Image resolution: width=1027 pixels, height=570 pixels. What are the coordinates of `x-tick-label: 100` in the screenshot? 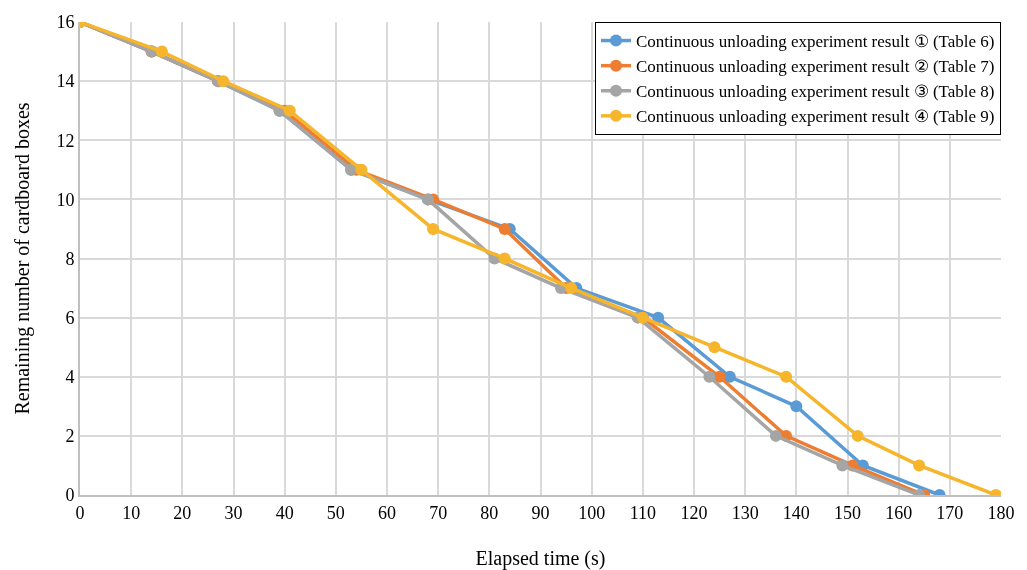 It's located at (592, 512).